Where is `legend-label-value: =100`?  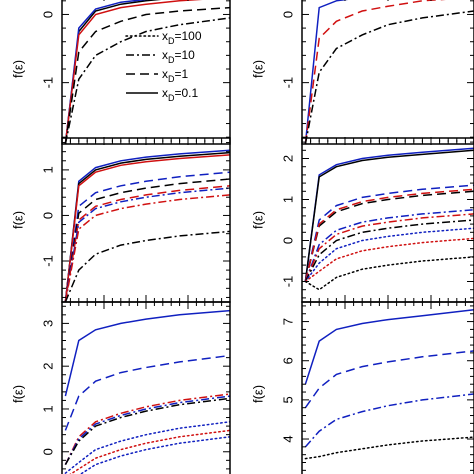 legend-label-value: =100 is located at coordinates (188, 36).